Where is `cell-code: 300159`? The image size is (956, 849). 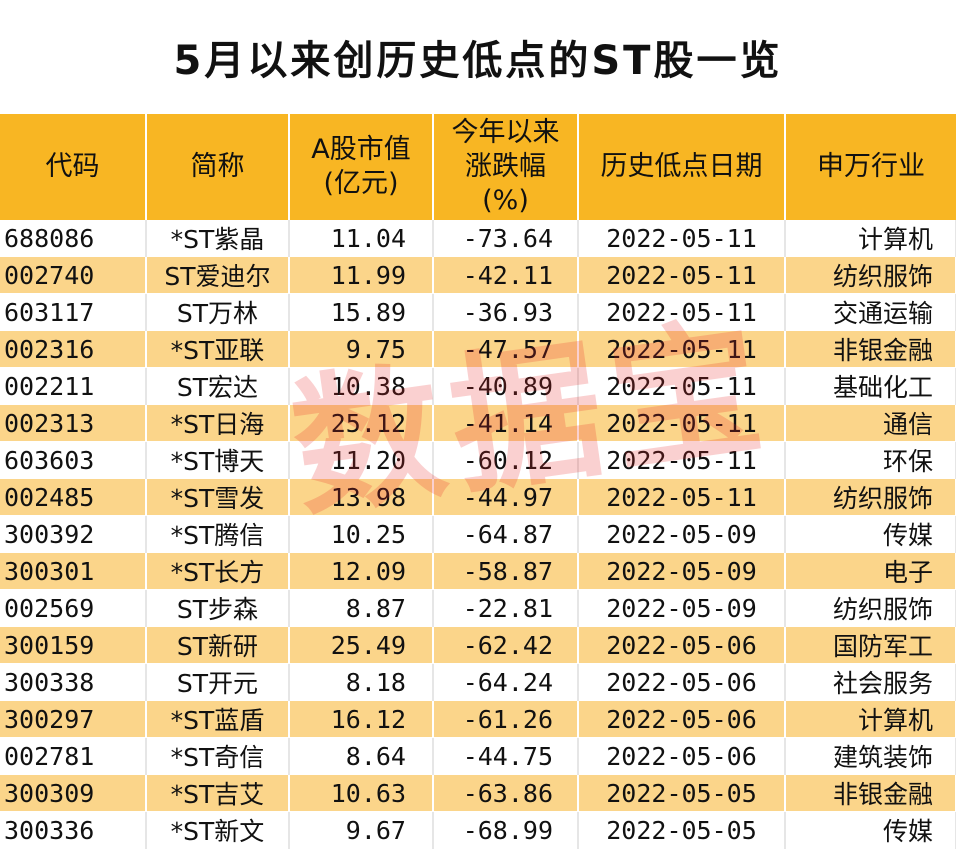 cell-code: 300159 is located at coordinates (73, 645).